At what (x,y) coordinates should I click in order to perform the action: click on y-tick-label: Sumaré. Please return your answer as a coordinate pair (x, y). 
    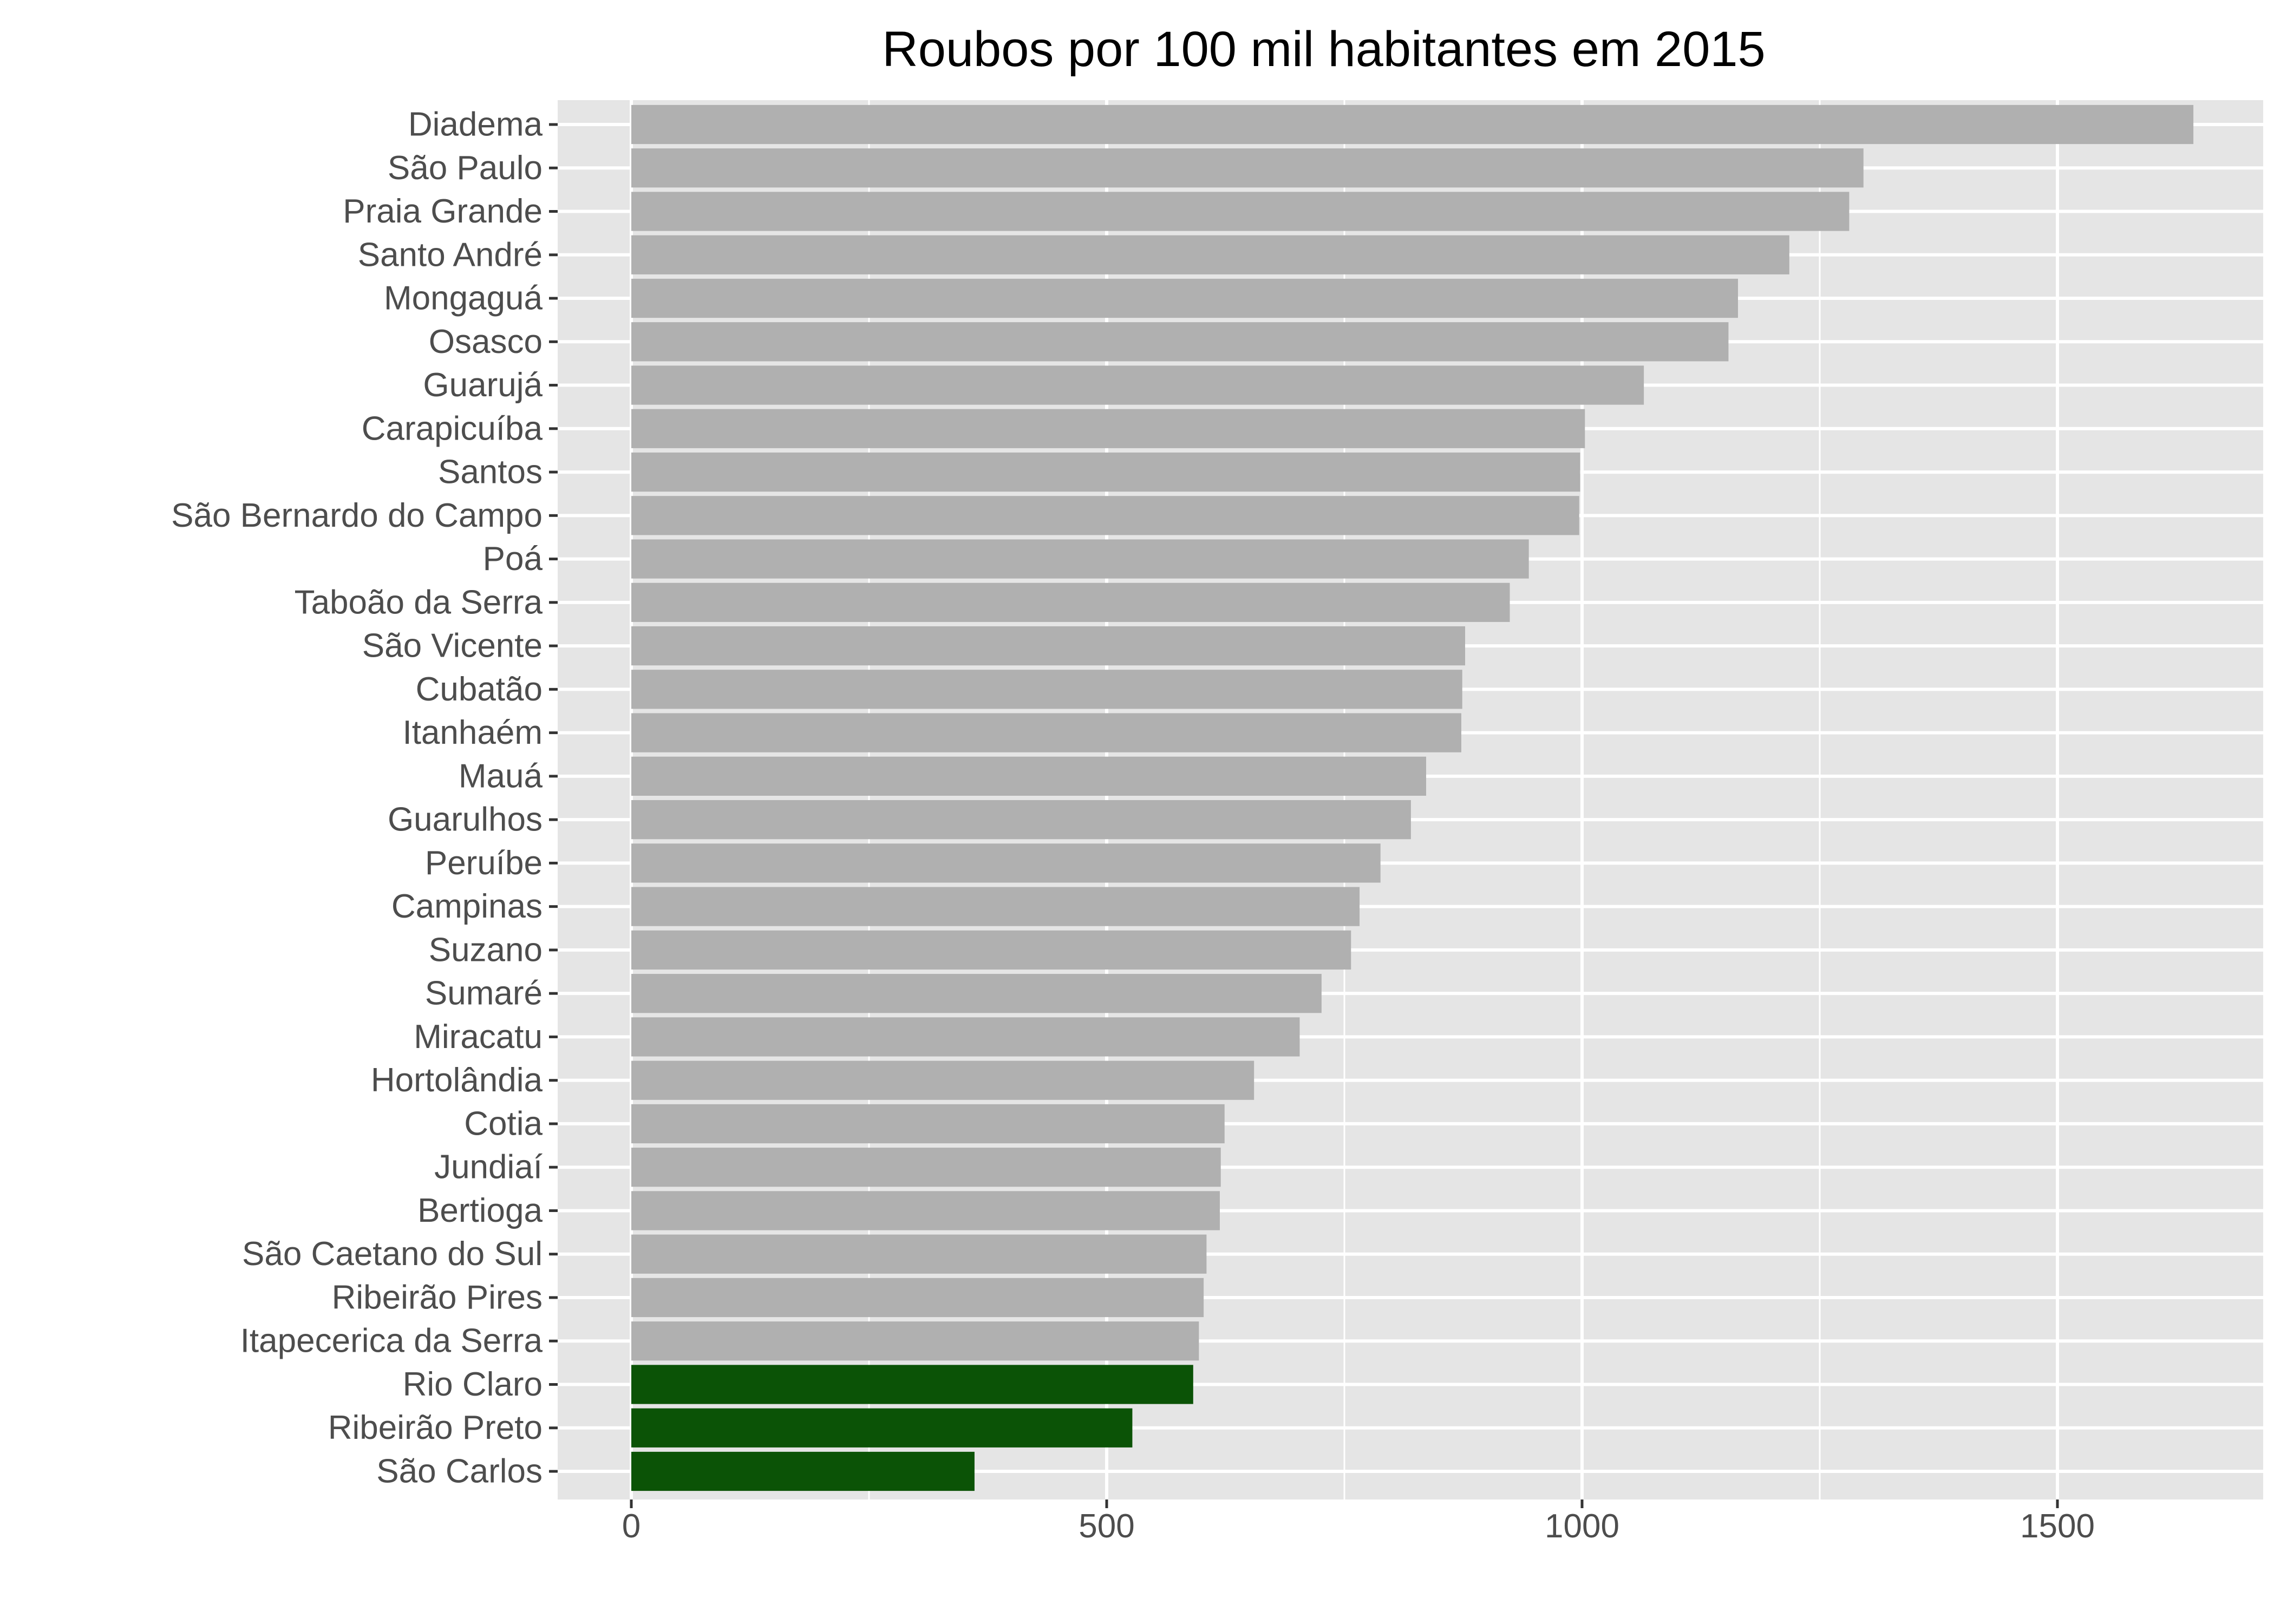
    Looking at the image, I should click on (484, 993).